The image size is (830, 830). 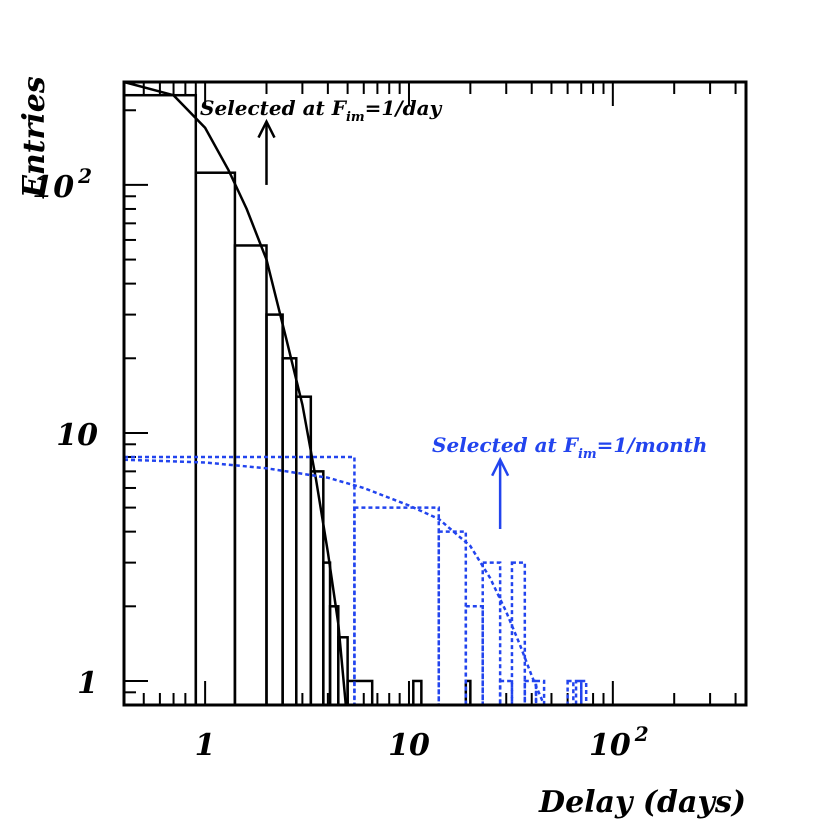 What do you see at coordinates (87, 683) in the screenshot?
I see `y-tick-label: 1` at bounding box center [87, 683].